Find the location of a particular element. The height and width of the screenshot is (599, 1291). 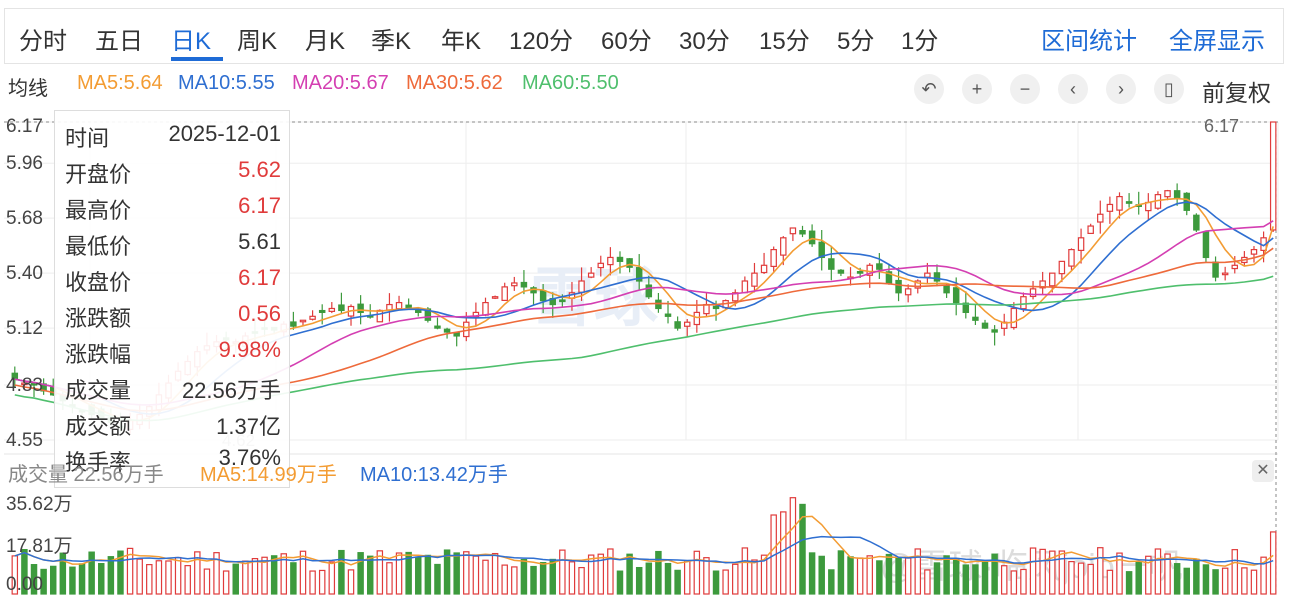

undo-icon: ↶ is located at coordinates (929, 89).